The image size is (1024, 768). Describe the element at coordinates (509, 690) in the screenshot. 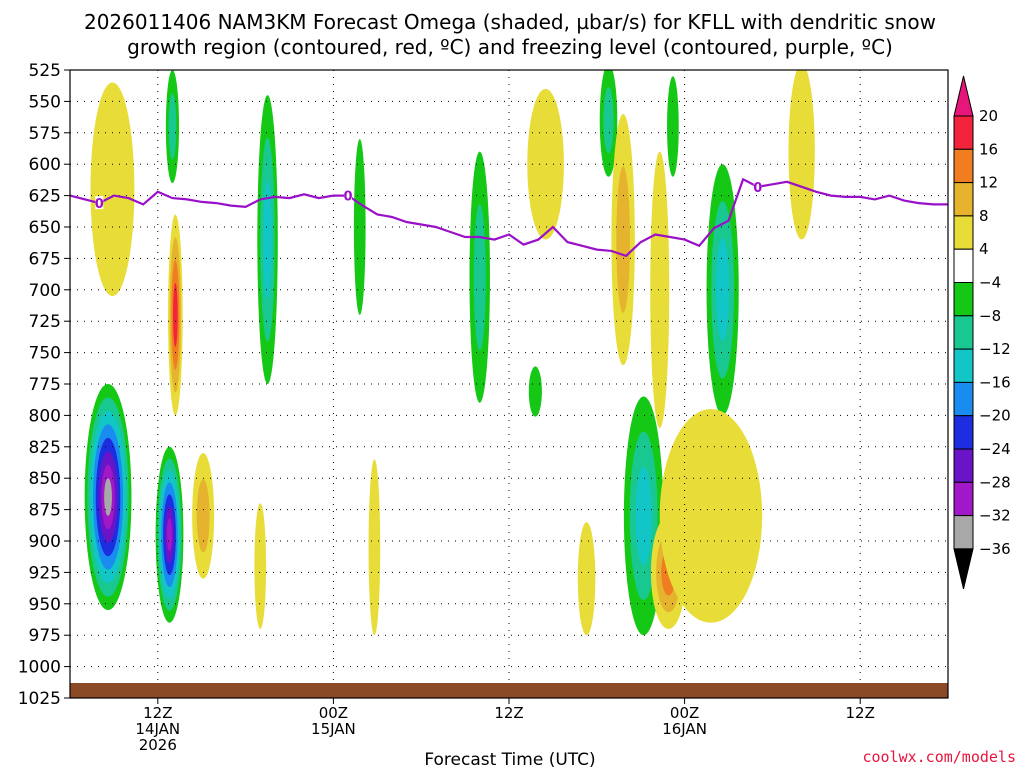

I see `terrain-ground` at that location.